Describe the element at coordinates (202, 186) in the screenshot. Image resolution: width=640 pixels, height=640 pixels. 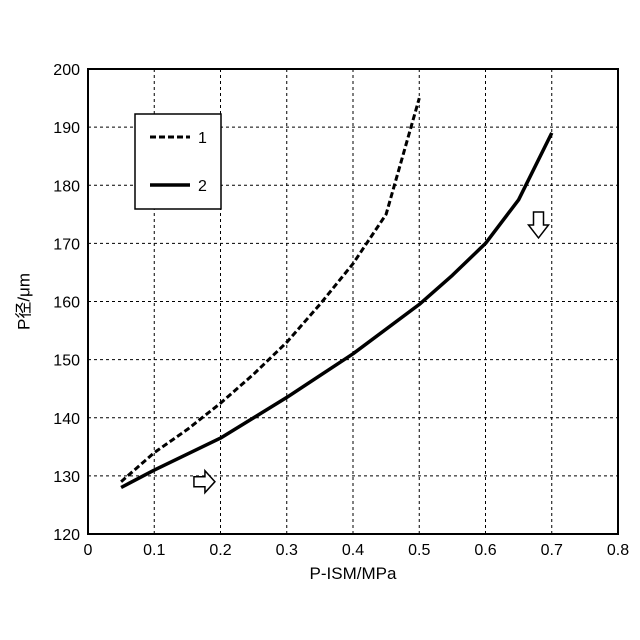
I see `legend-label-2: 2` at that location.